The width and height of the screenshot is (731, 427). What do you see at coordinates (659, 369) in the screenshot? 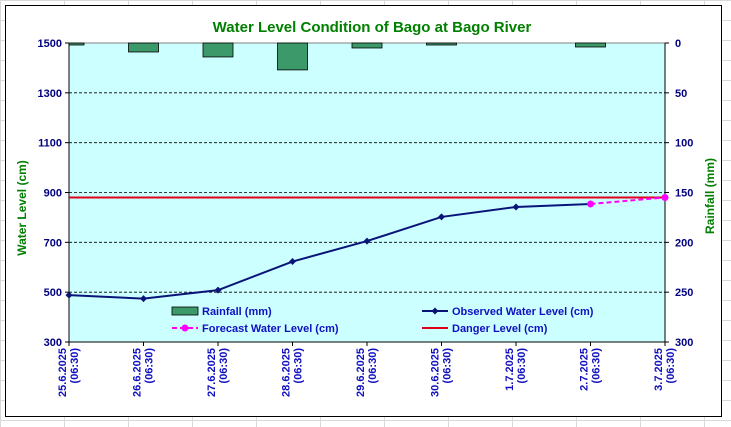
I see `x-tick-label-date: 3.7.2025` at bounding box center [659, 369].